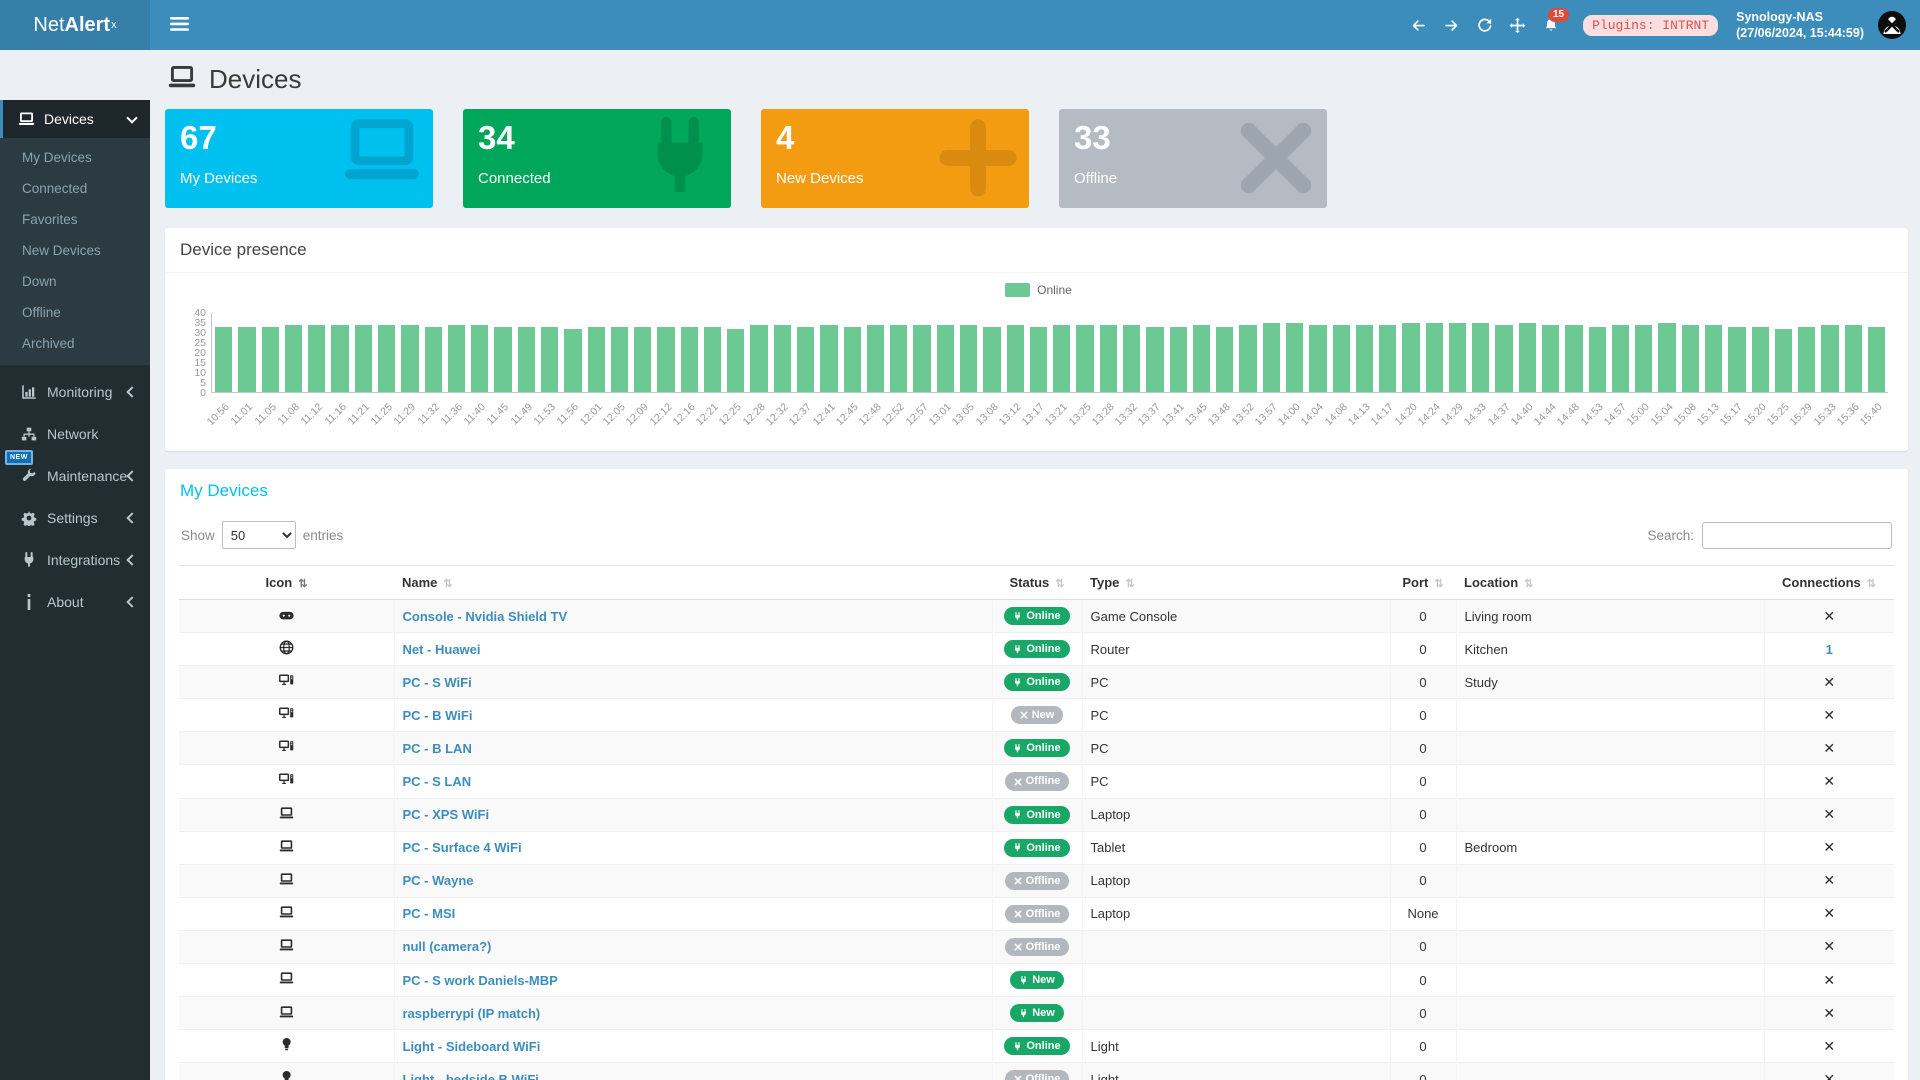 This screenshot has width=1920, height=1080. What do you see at coordinates (258, 535) in the screenshot?
I see `page-length-select: 50` at bounding box center [258, 535].